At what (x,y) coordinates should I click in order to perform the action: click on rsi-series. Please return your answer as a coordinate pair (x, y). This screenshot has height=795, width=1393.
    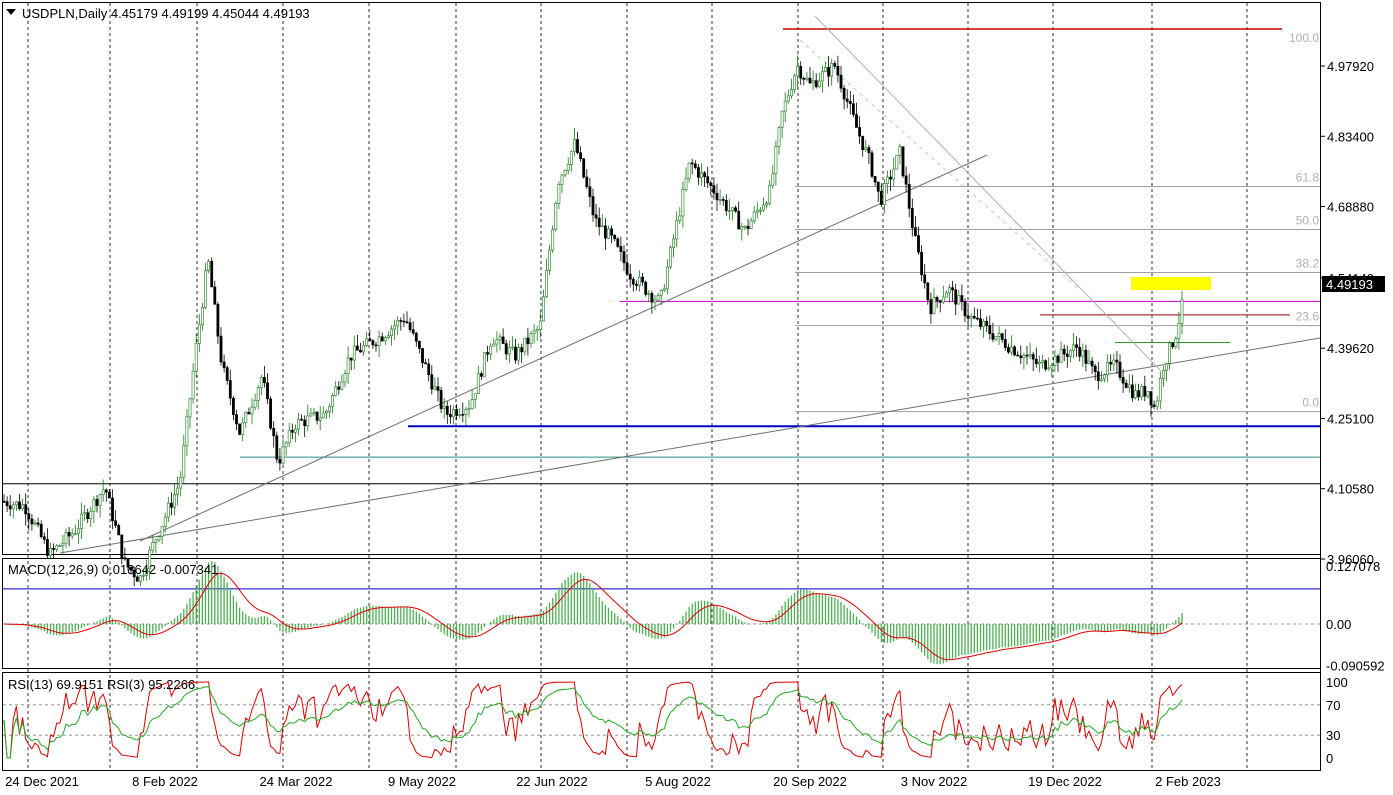
    Looking at the image, I should click on (661, 720).